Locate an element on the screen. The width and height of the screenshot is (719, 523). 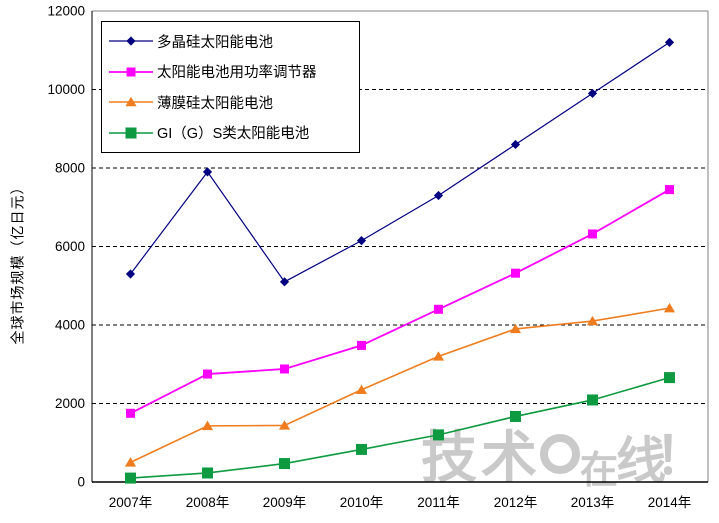
y-axis-title: 全球市场规模（亿日元） is located at coordinates (17, 261).